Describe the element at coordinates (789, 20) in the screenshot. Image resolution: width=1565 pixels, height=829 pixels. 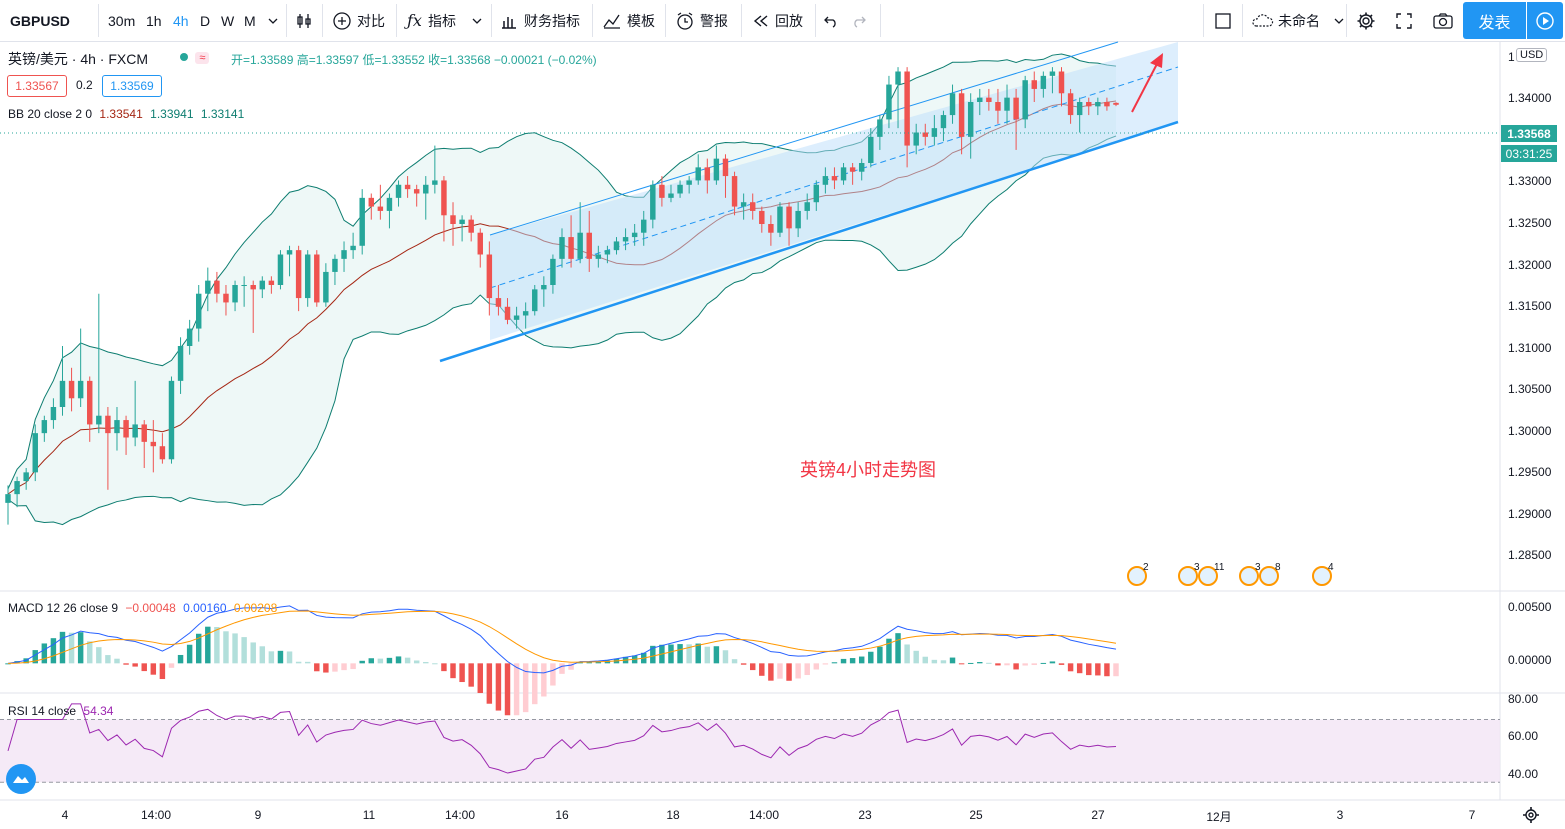
I see `replay-label: 回放` at that location.